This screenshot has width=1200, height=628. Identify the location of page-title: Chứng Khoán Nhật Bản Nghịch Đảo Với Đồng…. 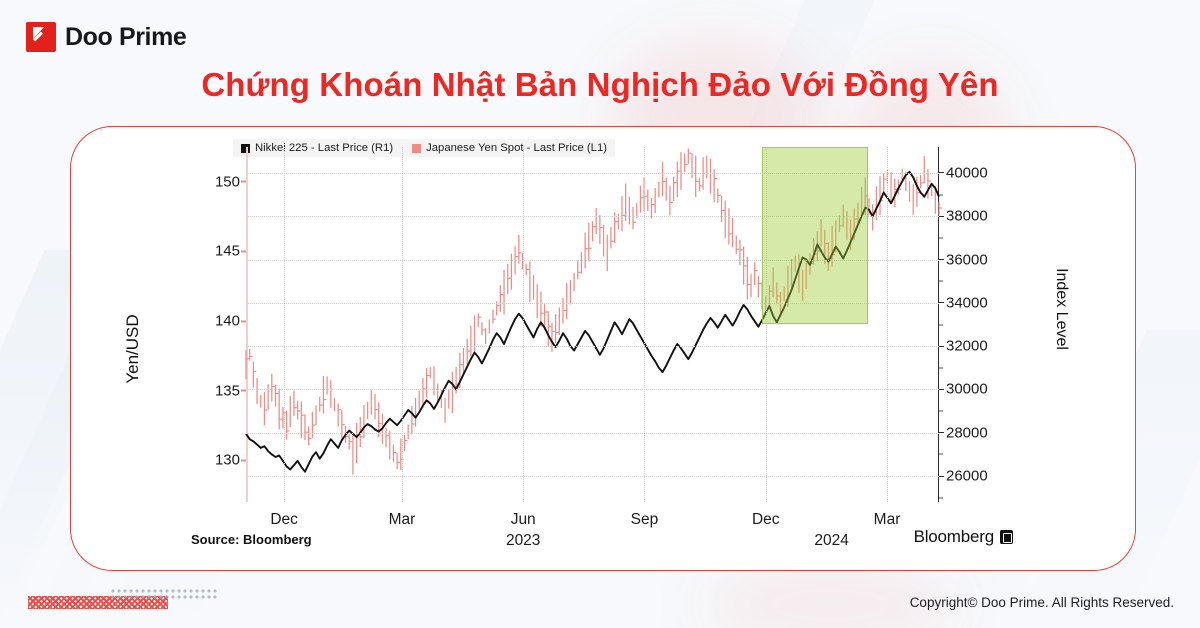
(600, 84).